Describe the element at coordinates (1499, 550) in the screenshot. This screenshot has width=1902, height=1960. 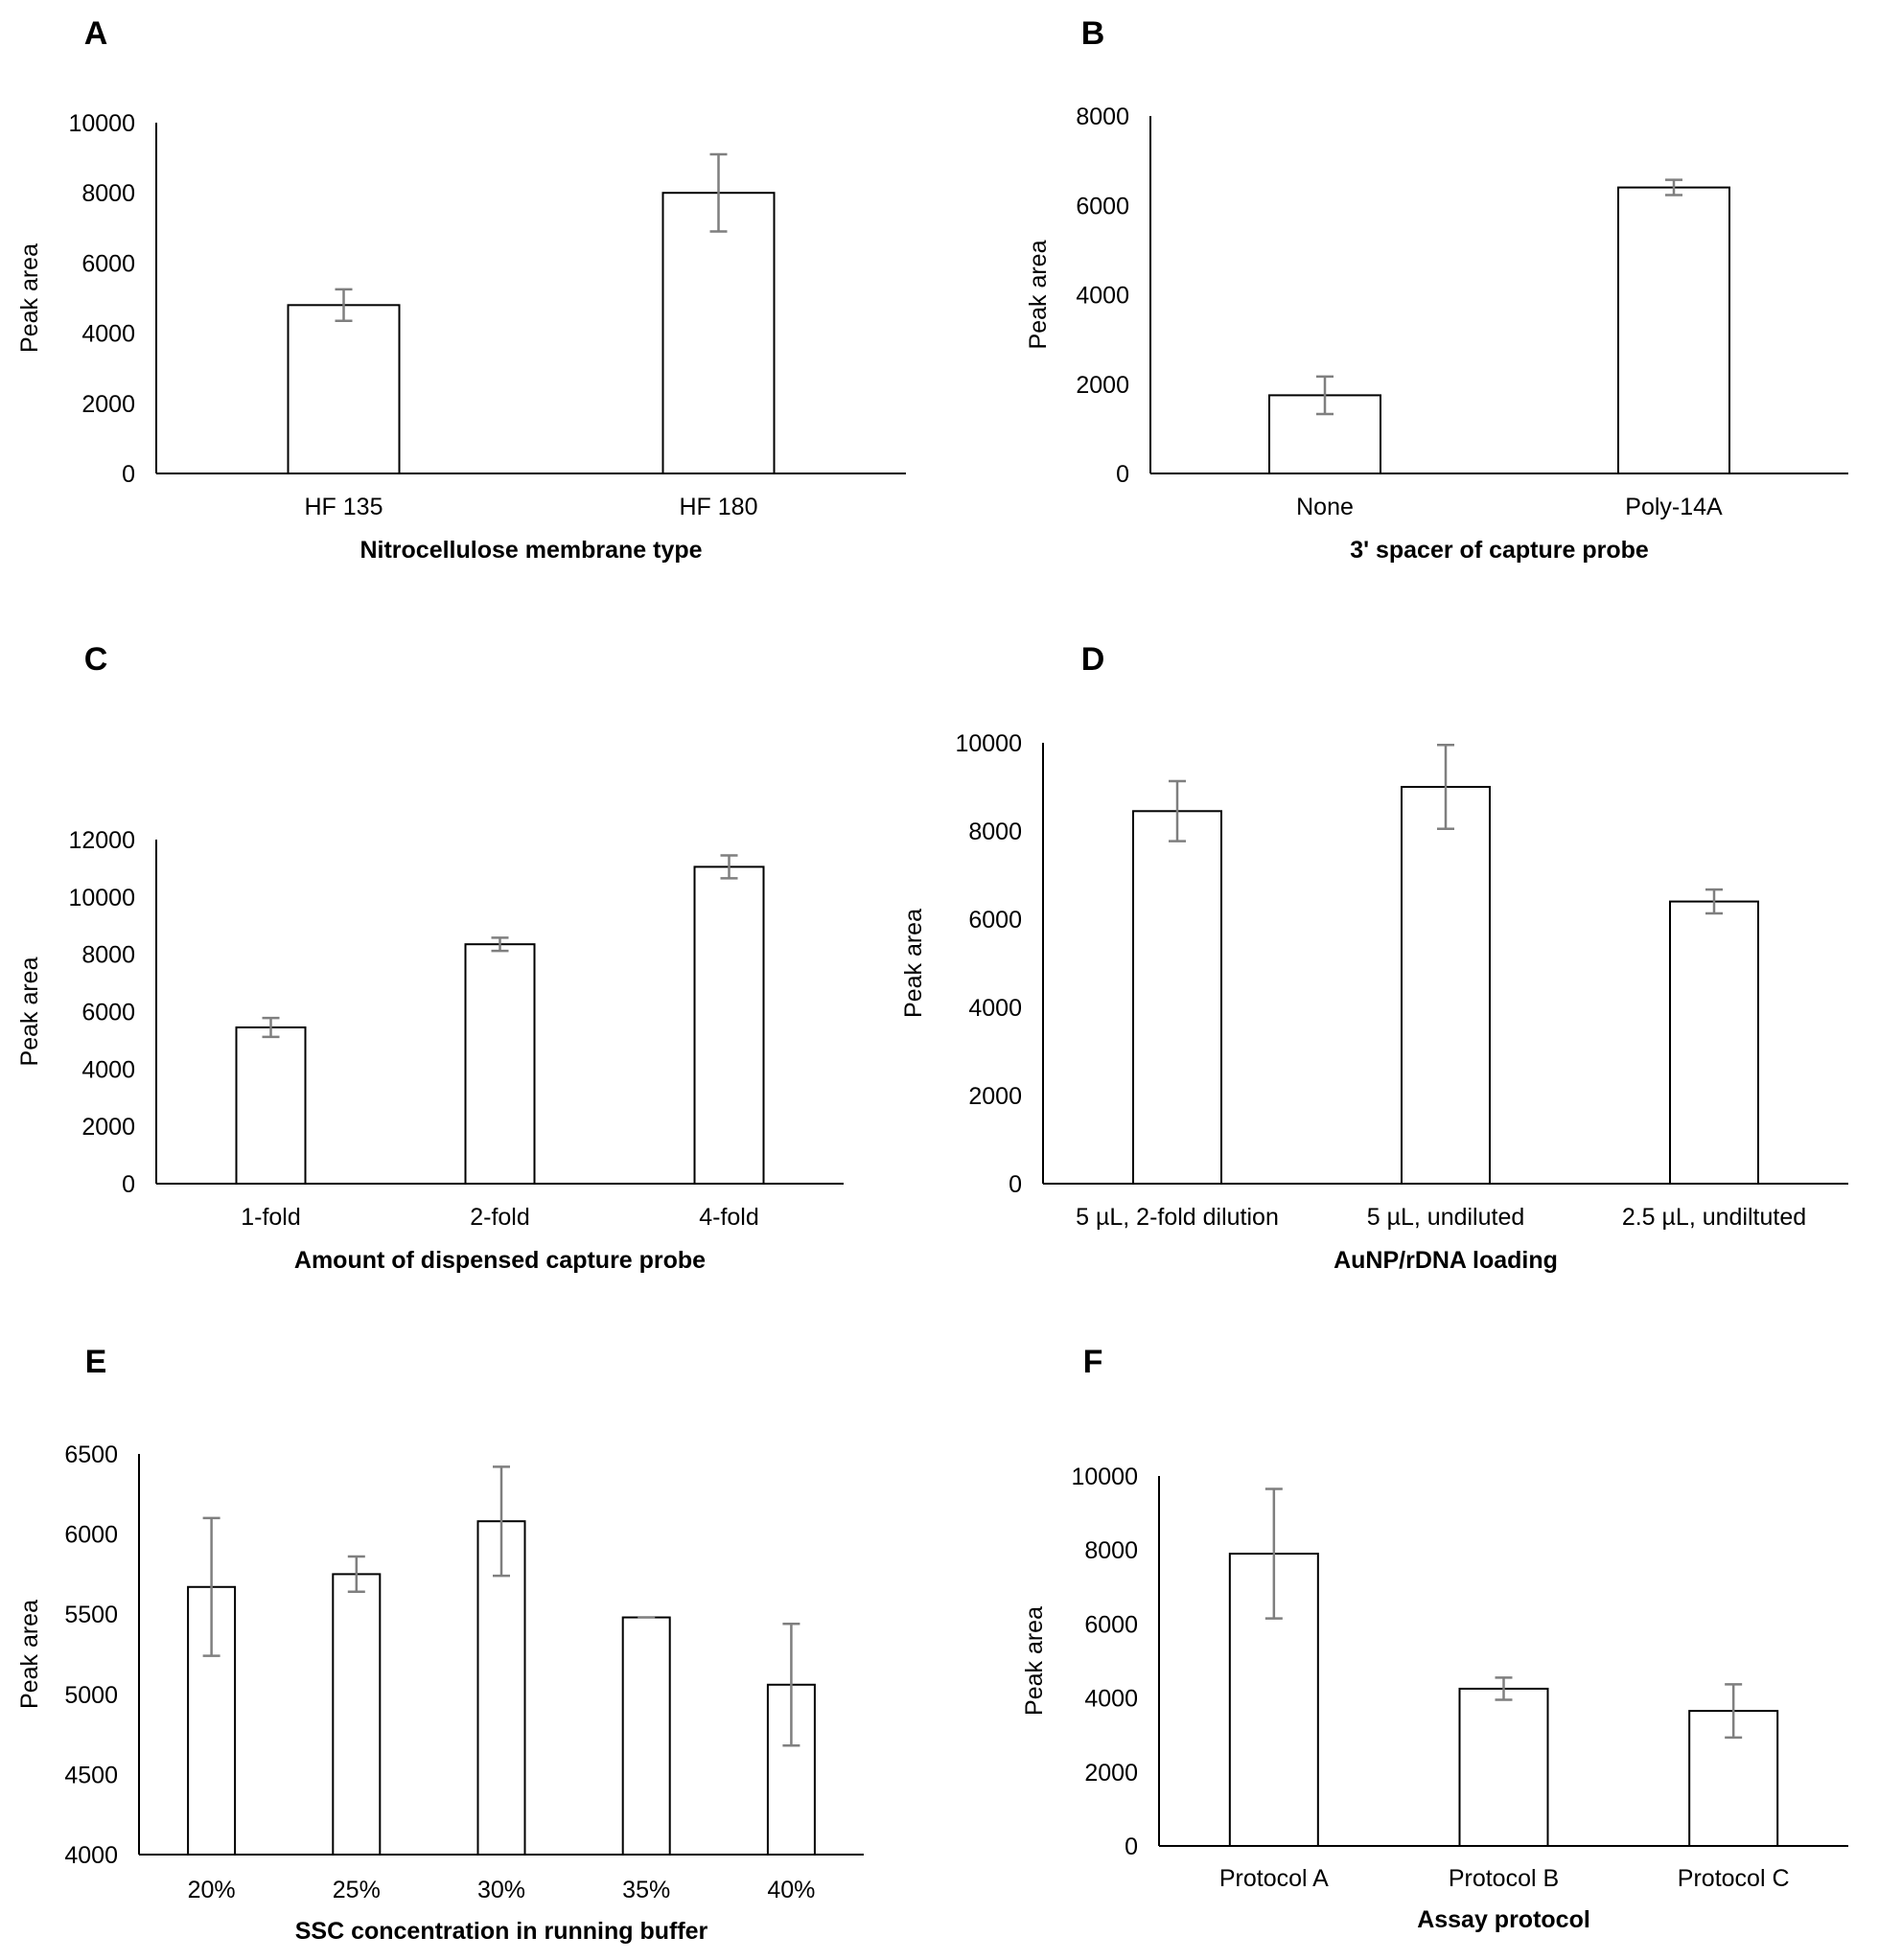
I see `x-axis-label: 3' spacer of capture probe` at that location.